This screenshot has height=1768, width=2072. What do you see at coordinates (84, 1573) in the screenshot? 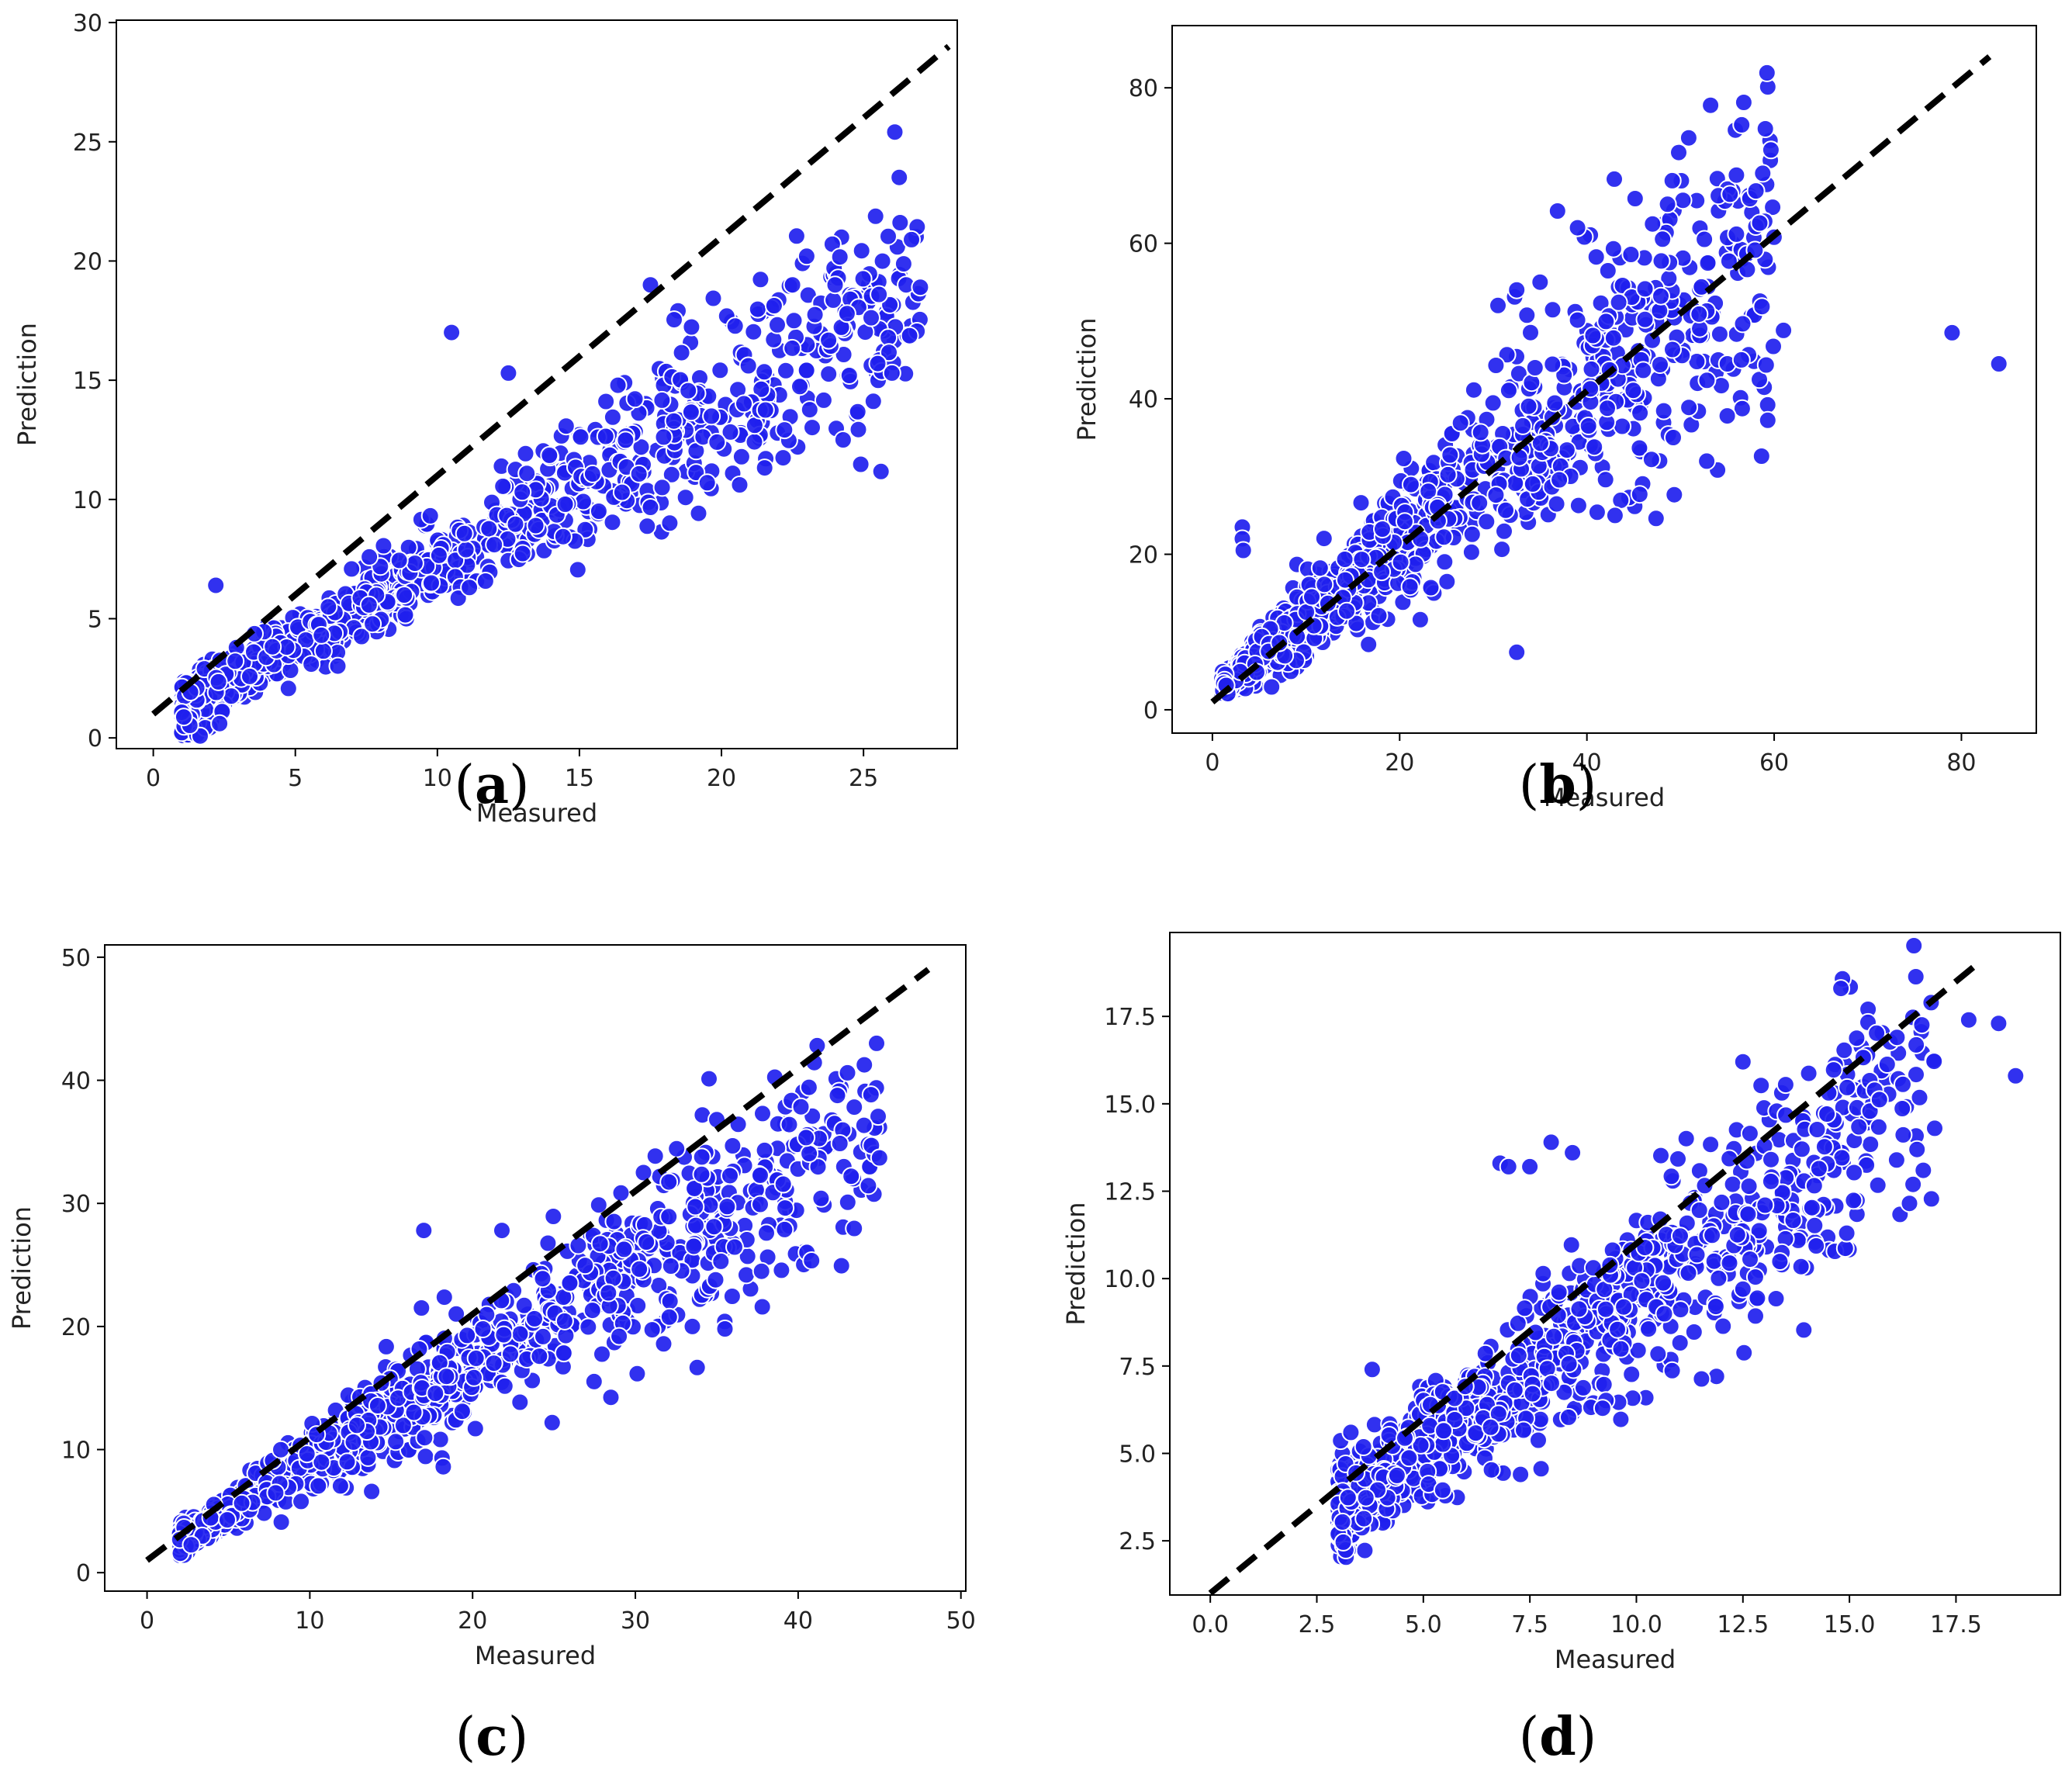
I see `y-tick-label: 0` at bounding box center [84, 1573].